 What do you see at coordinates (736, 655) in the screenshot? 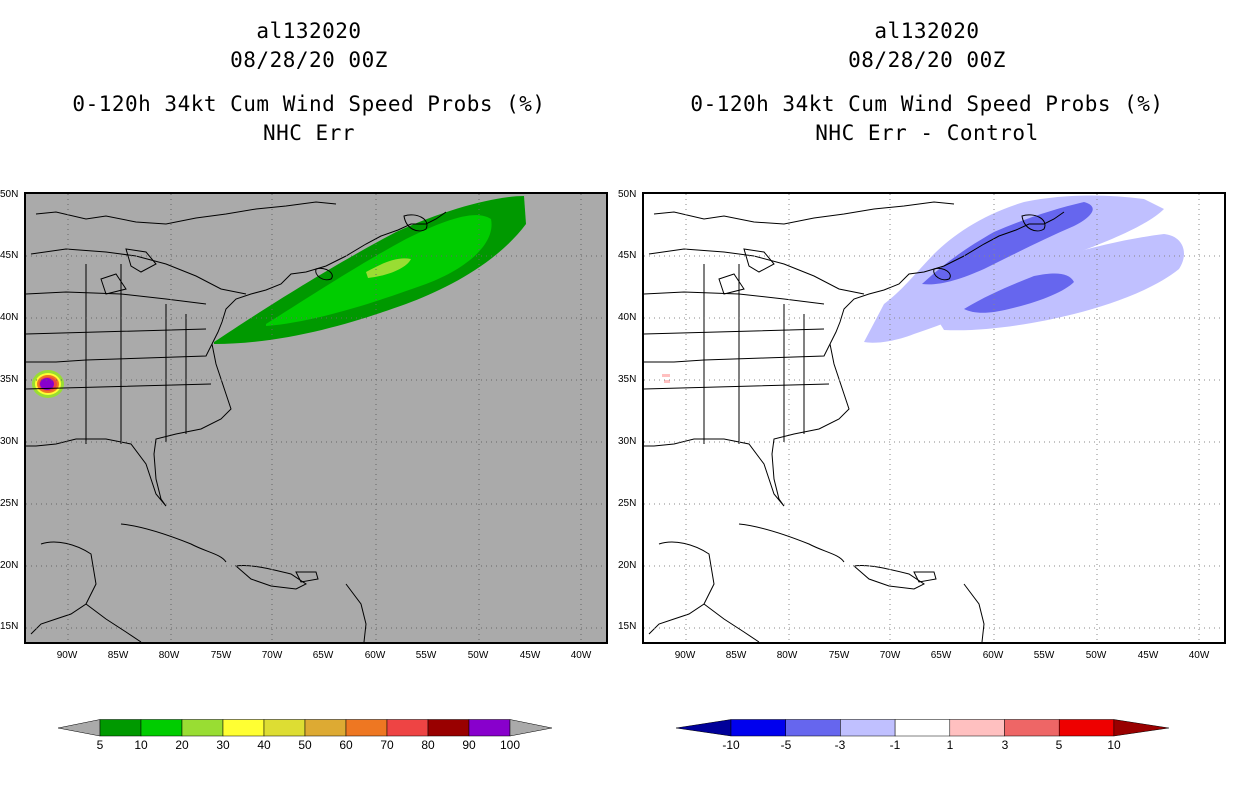
I see `lon-label: 85W` at bounding box center [736, 655].